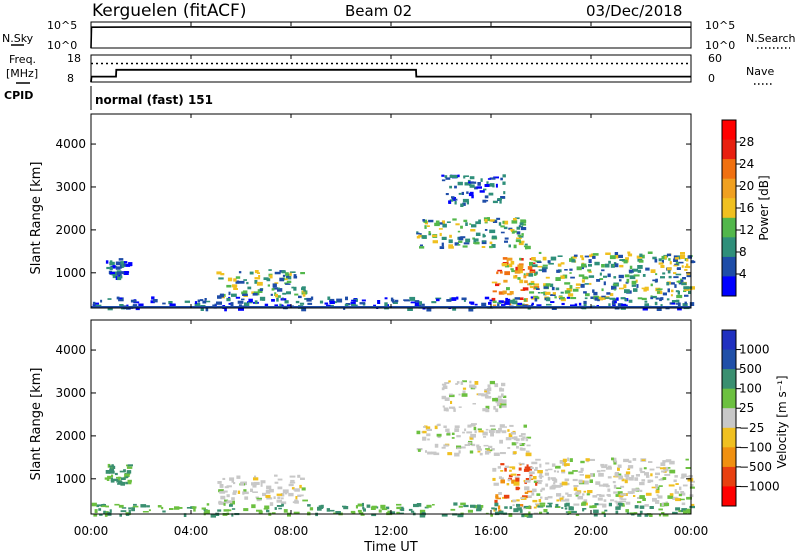 Image resolution: width=800 pixels, height=554 pixels. I want to click on colorbar-swatch, so click(729, 150).